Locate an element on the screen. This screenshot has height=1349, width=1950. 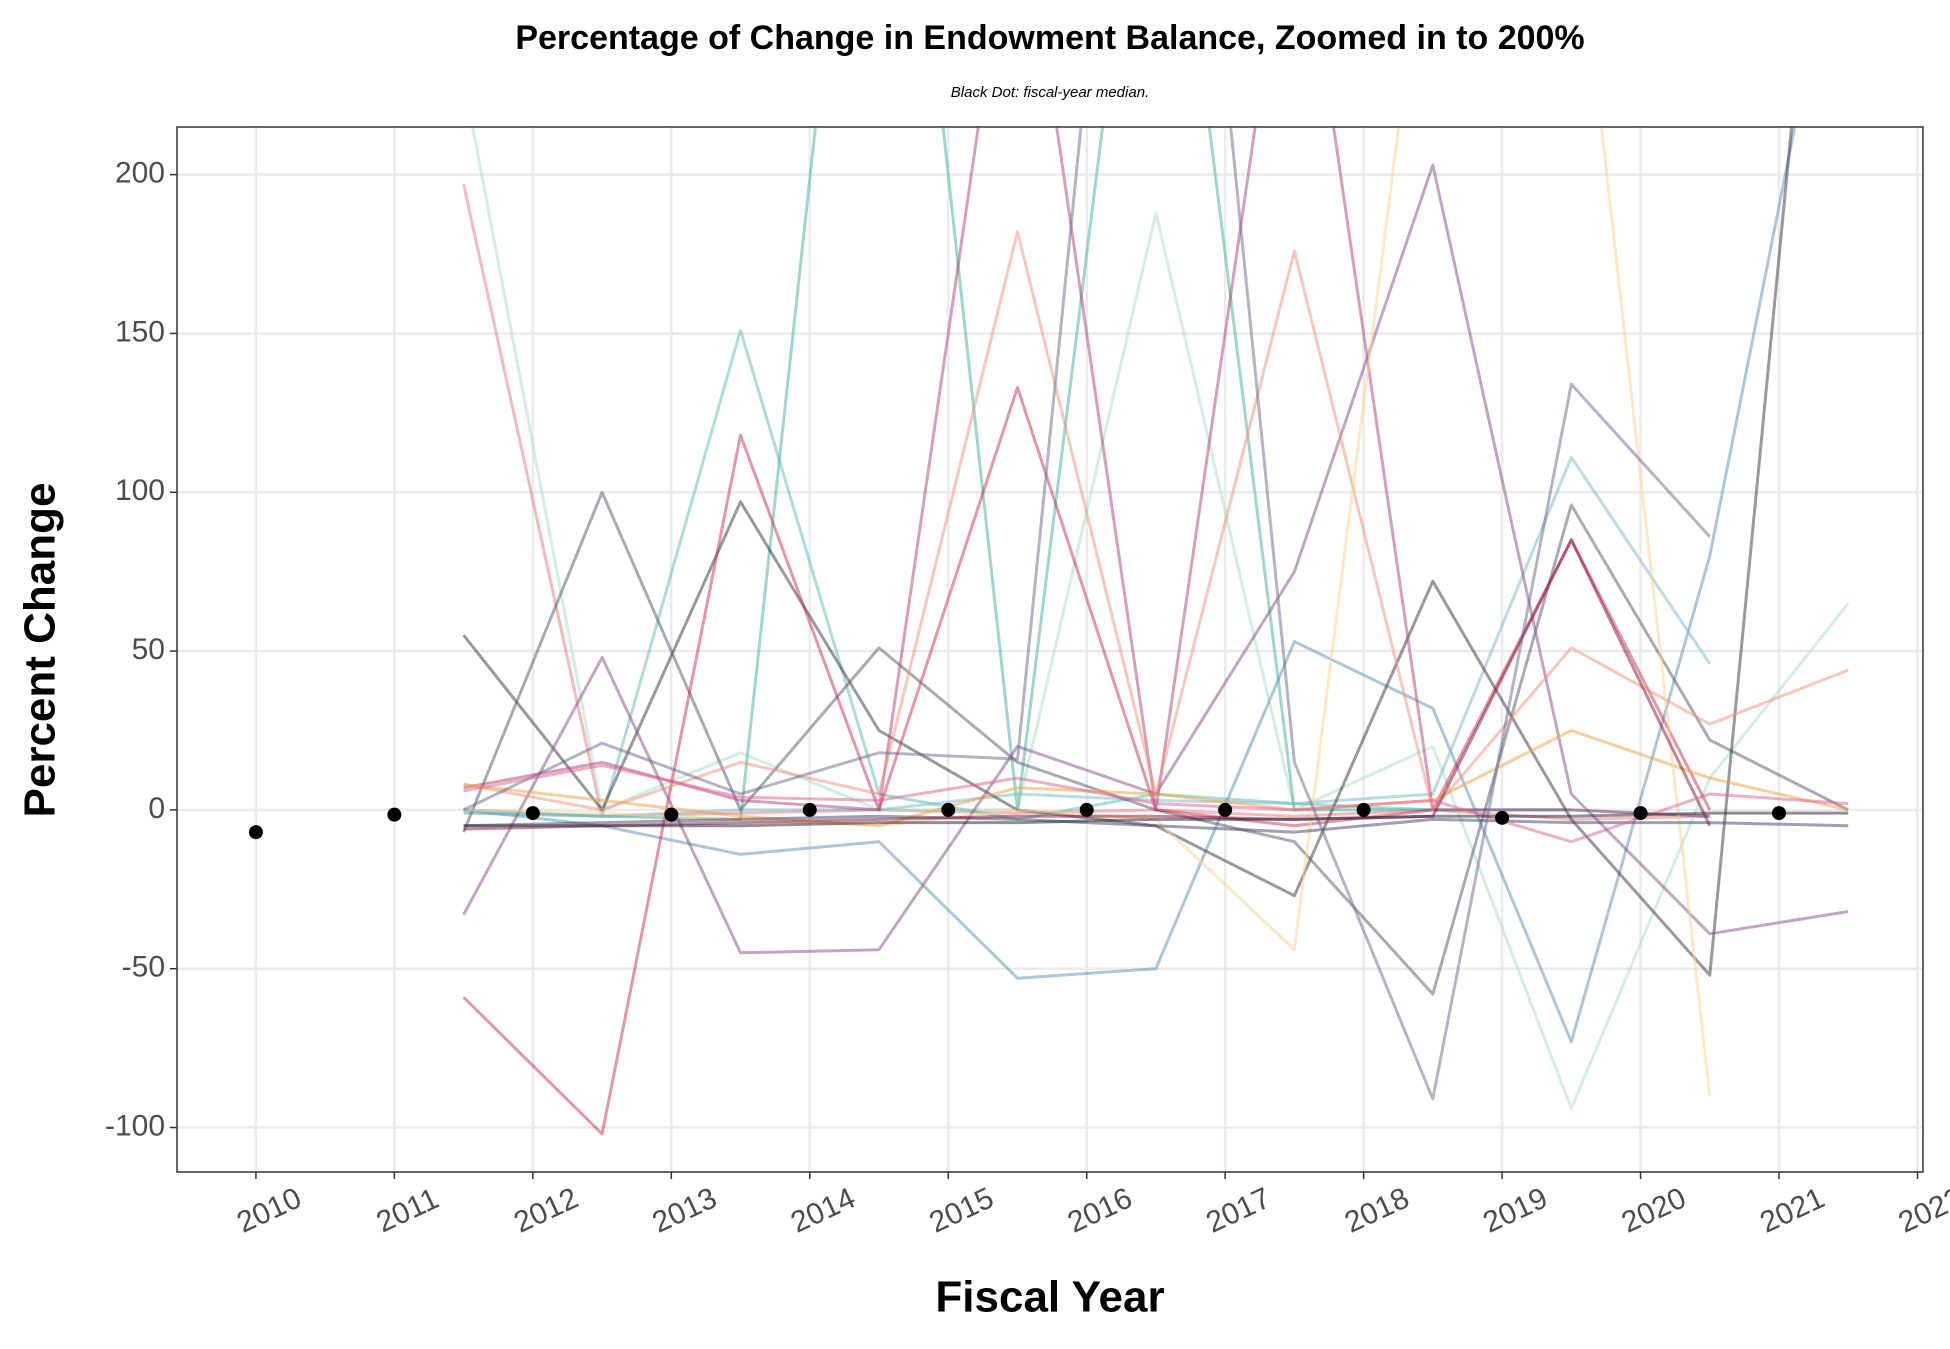
y-axis-label: Percent Change is located at coordinates (40, 650).